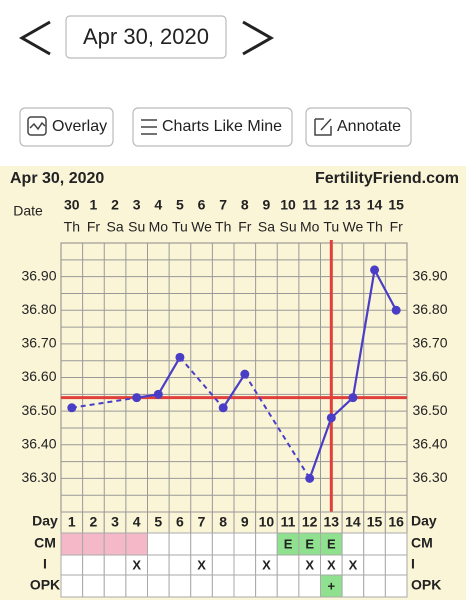 The width and height of the screenshot is (466, 605). What do you see at coordinates (429, 343) in the screenshot?
I see `y2-tick-label: 36.70` at bounding box center [429, 343].